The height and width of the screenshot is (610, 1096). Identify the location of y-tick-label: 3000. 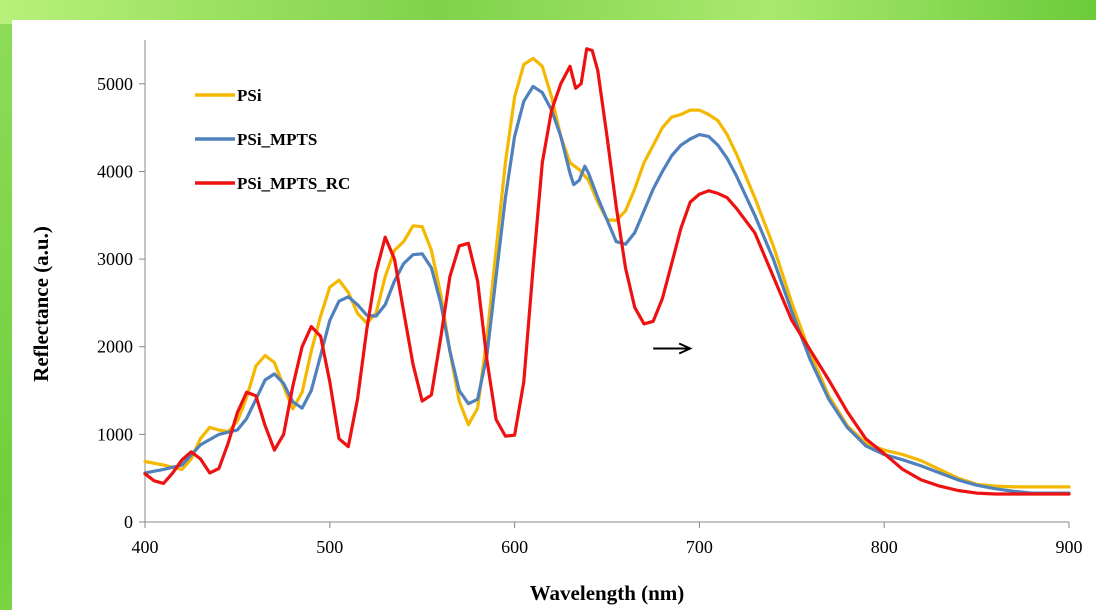
(115, 259).